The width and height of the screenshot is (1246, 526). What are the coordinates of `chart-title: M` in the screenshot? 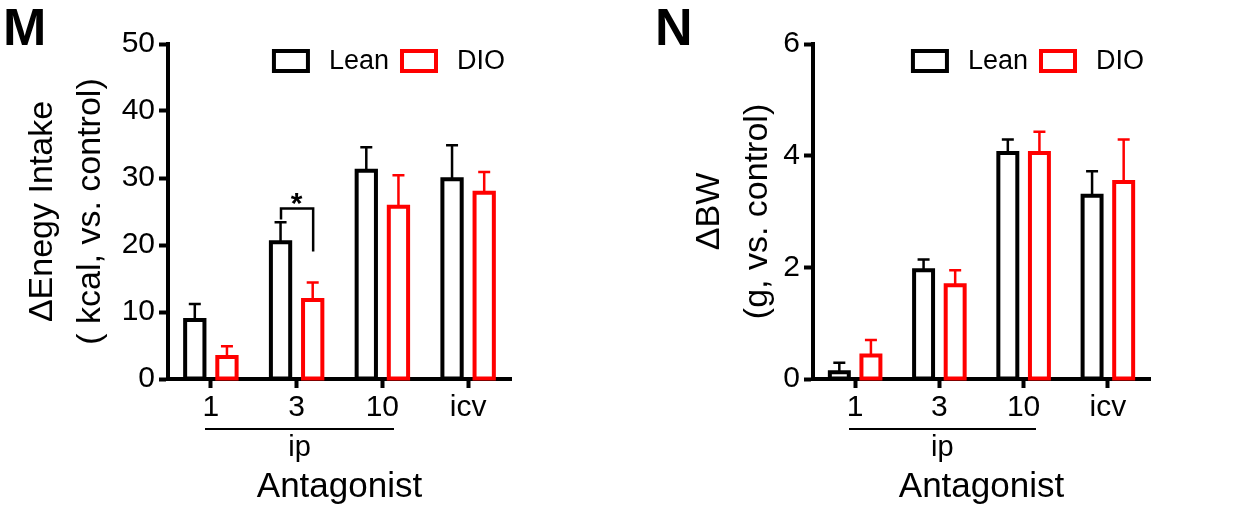 It's located at (25, 28).